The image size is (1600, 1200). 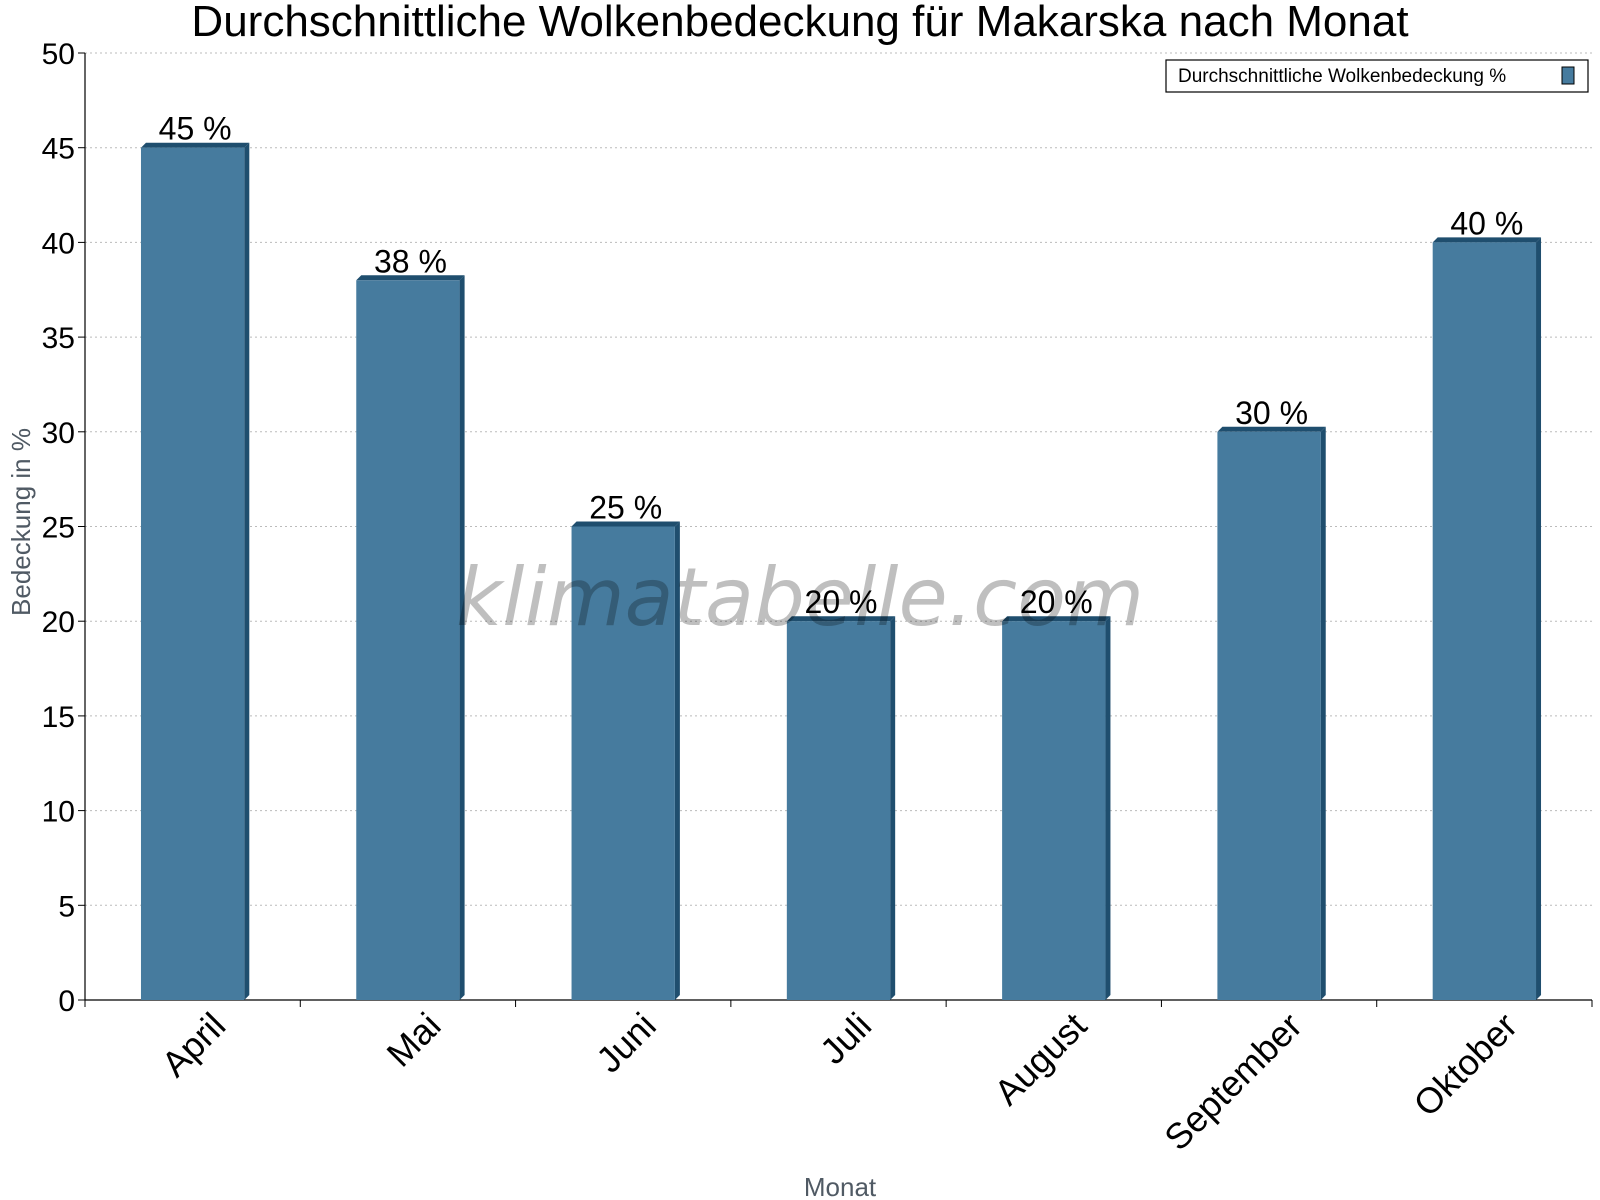 What do you see at coordinates (195, 129) in the screenshot?
I see `data-label: 45 %` at bounding box center [195, 129].